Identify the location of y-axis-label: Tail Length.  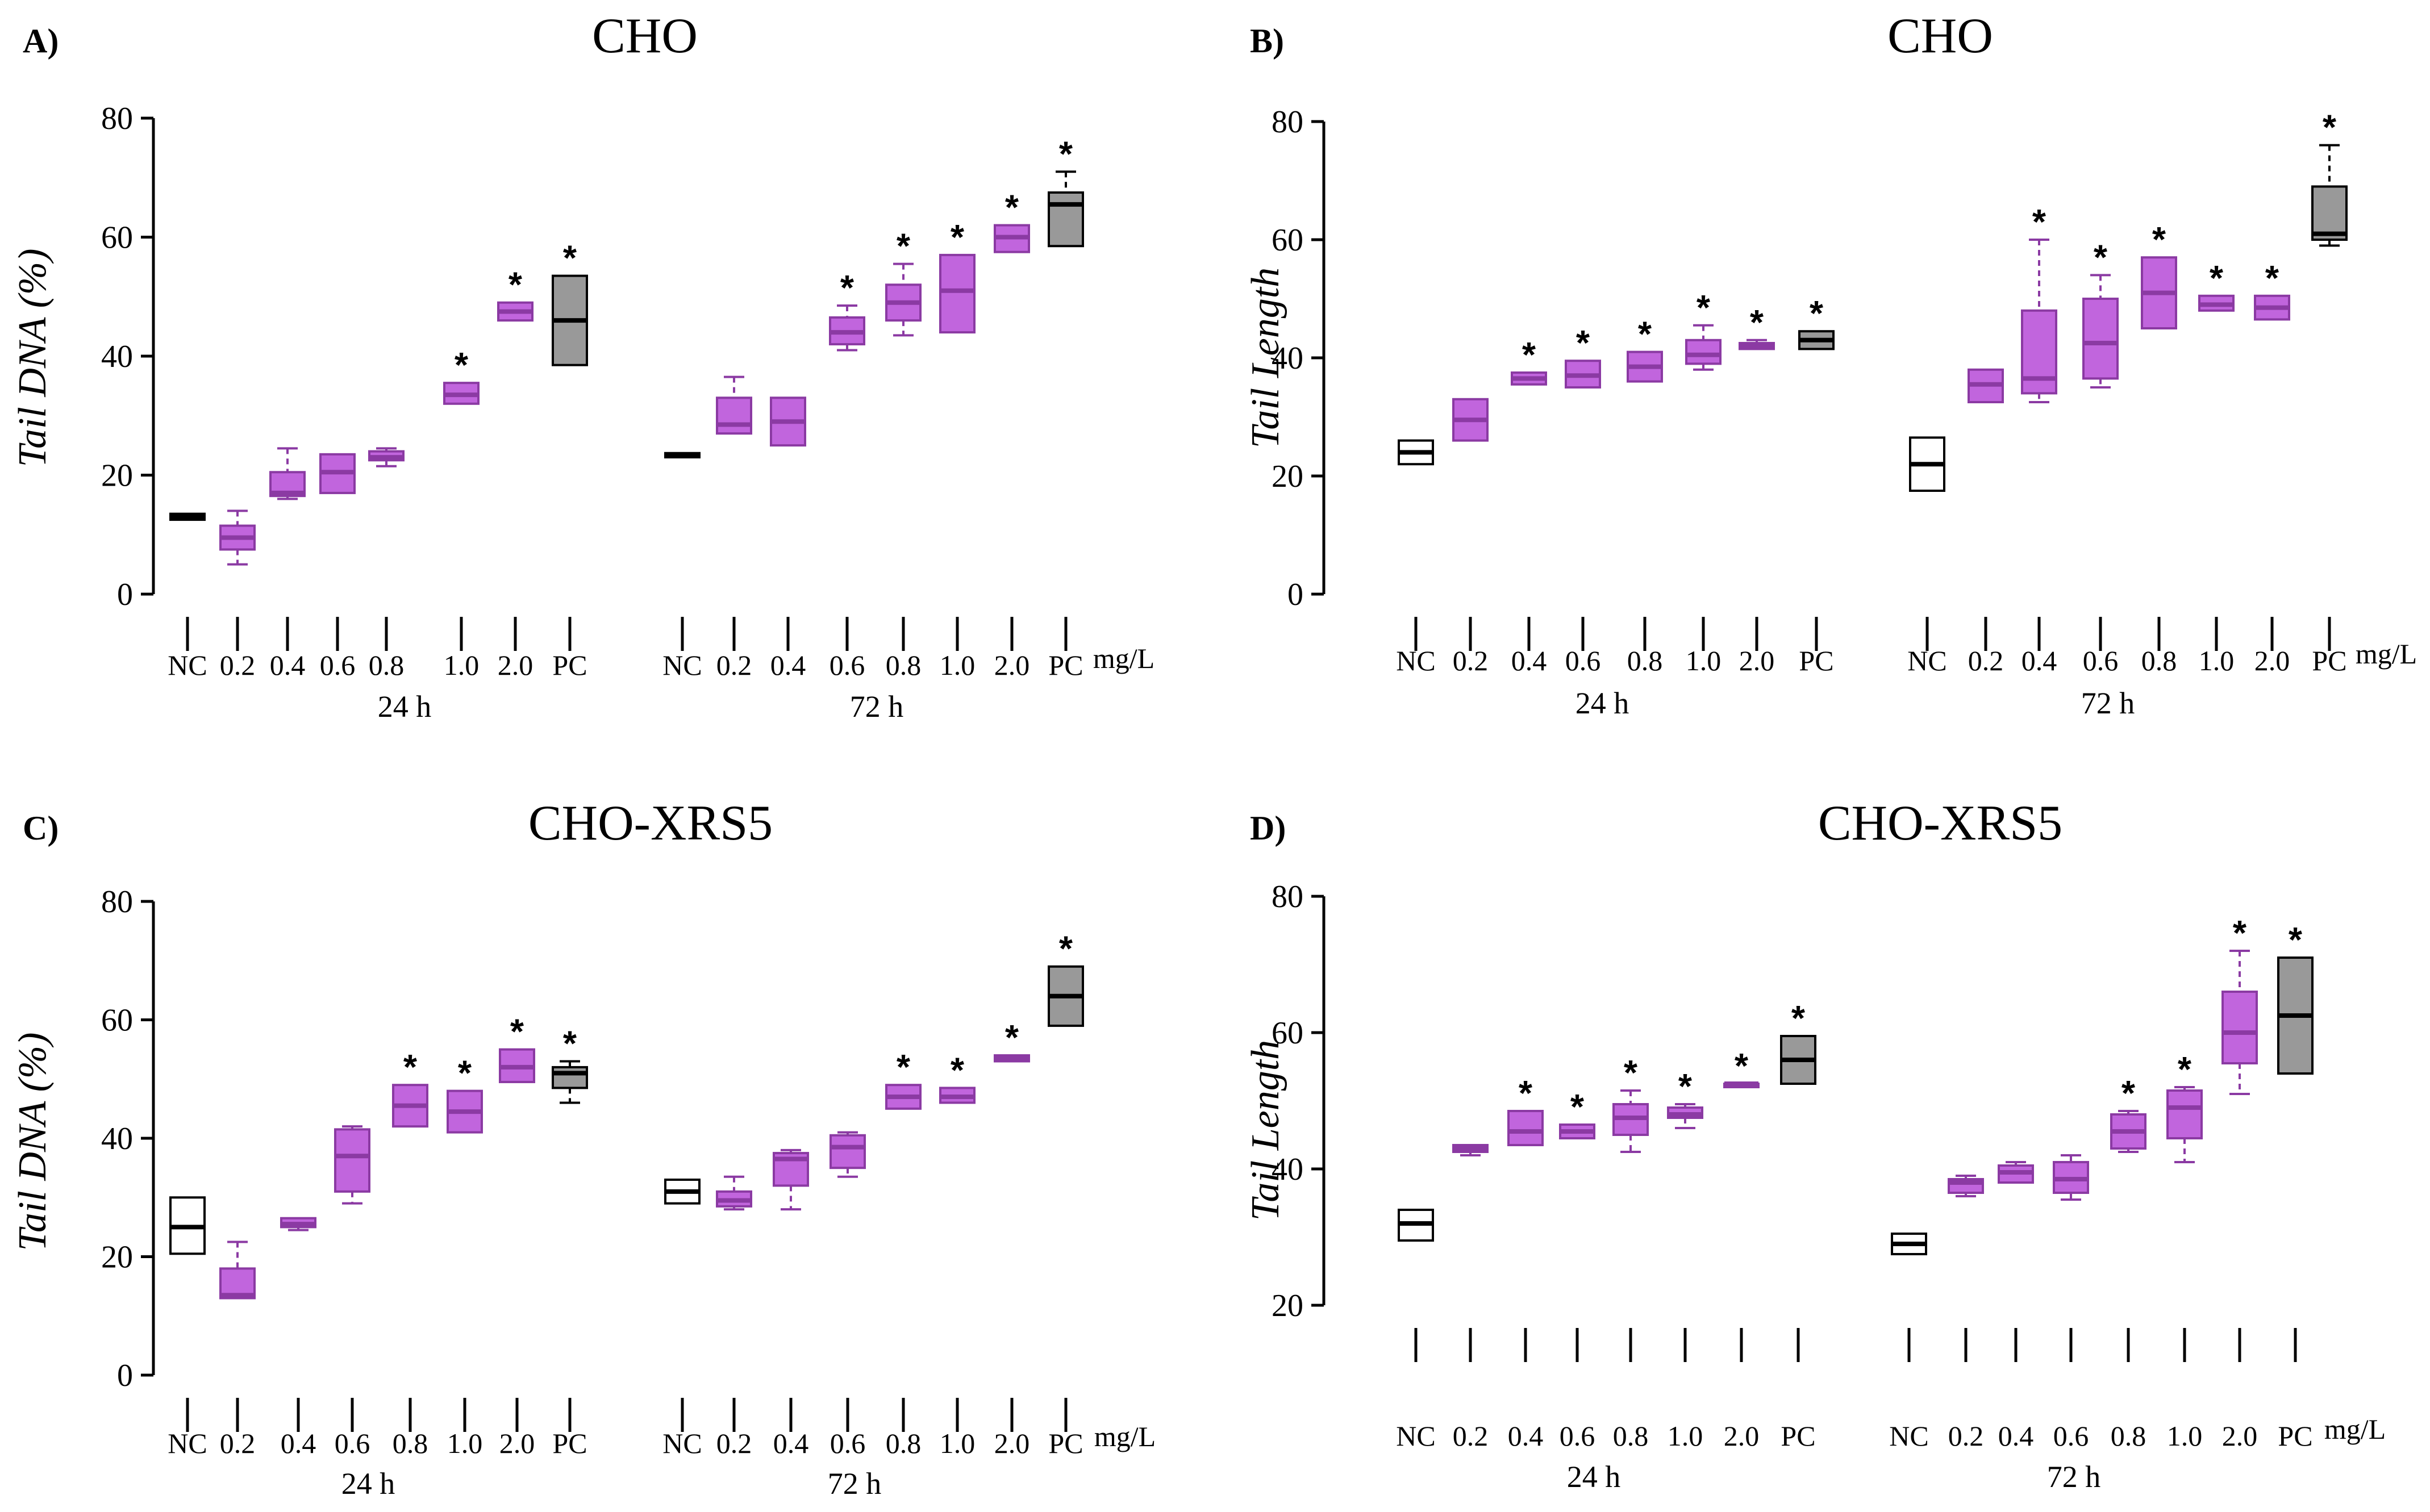
(1265, 358).